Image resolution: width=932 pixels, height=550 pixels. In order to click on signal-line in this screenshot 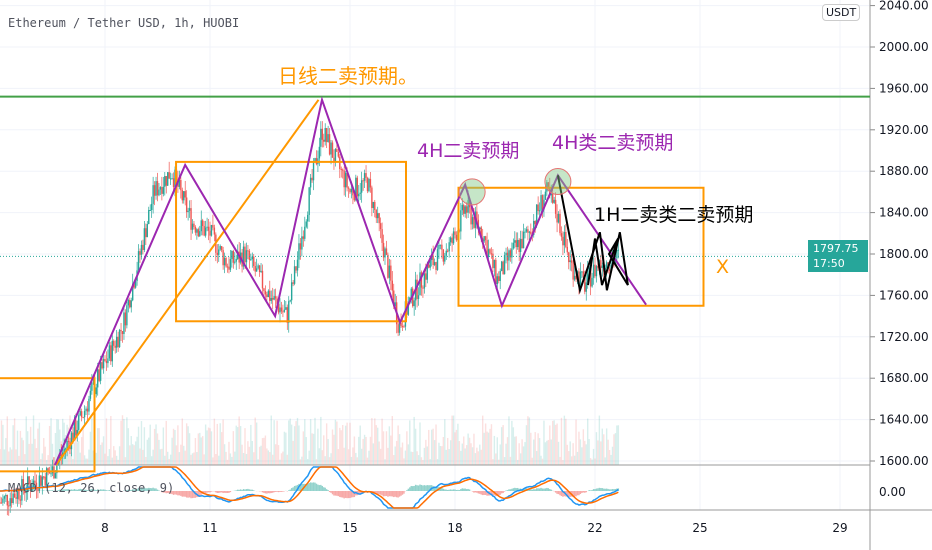, I will do `click(309, 487)`.